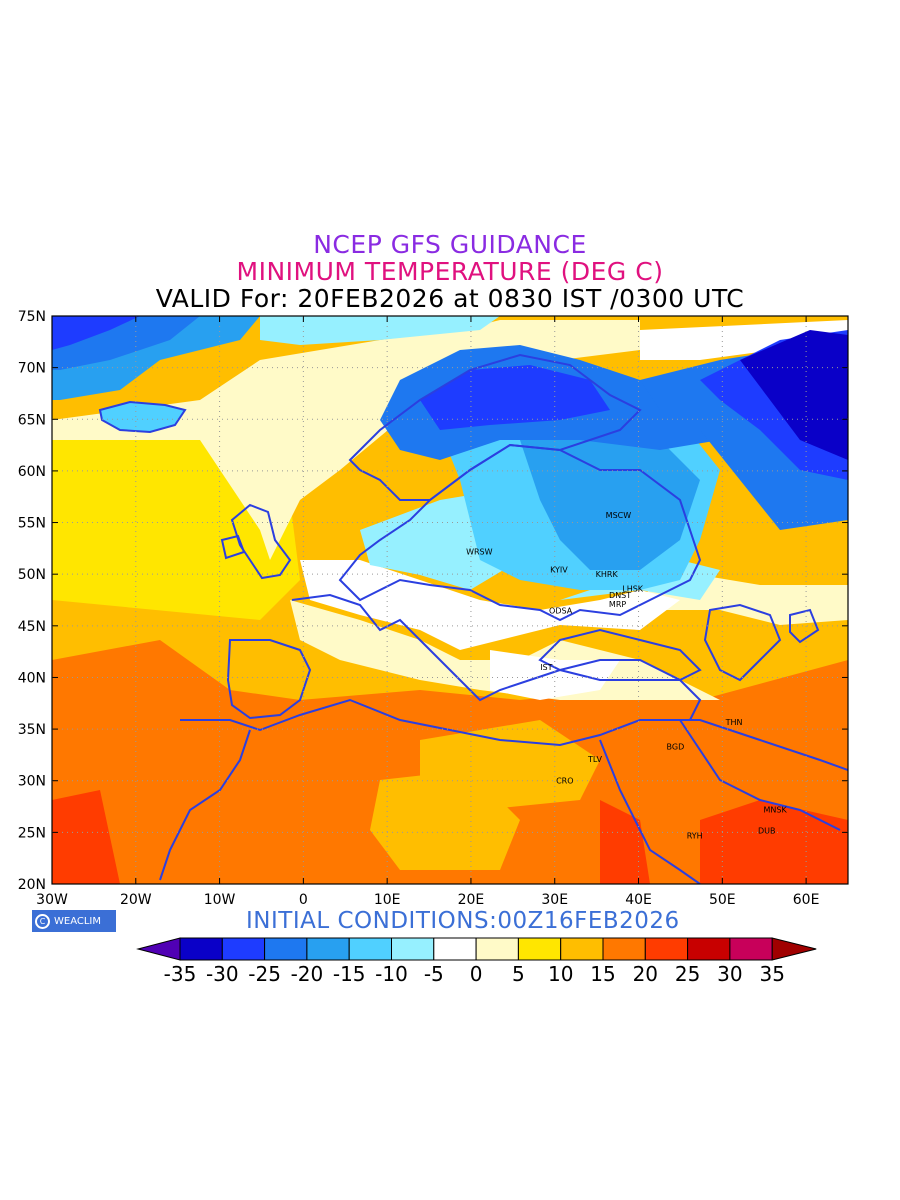  I want to click on lon-label: 30E, so click(554, 900).